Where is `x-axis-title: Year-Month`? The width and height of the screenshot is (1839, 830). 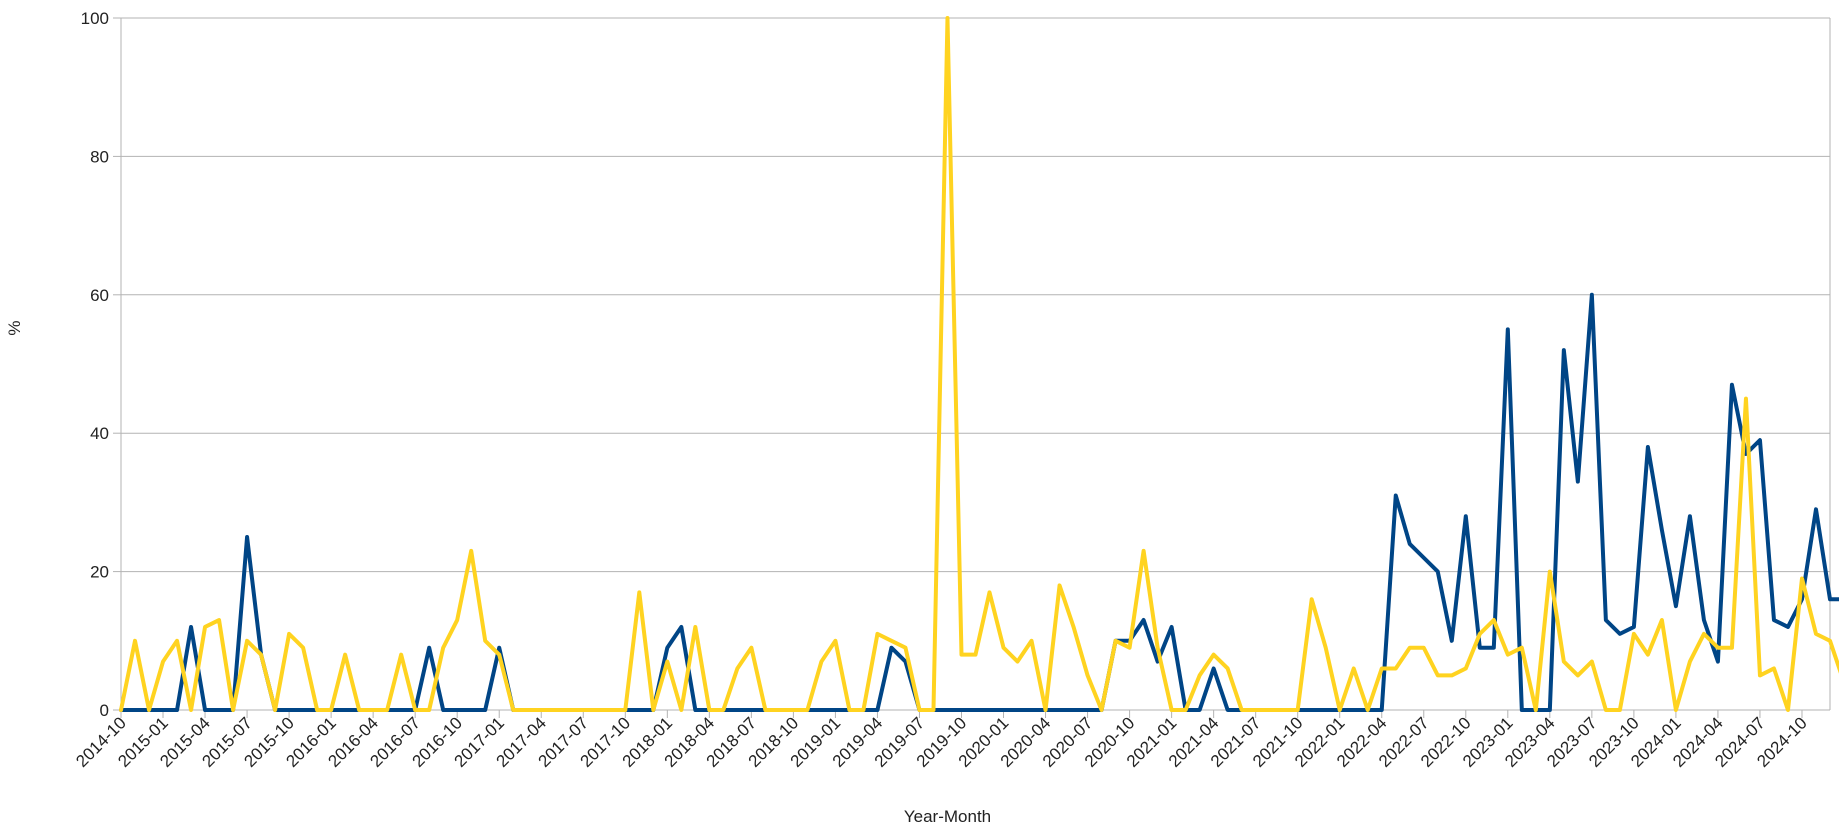 x-axis-title: Year-Month is located at coordinates (947, 816).